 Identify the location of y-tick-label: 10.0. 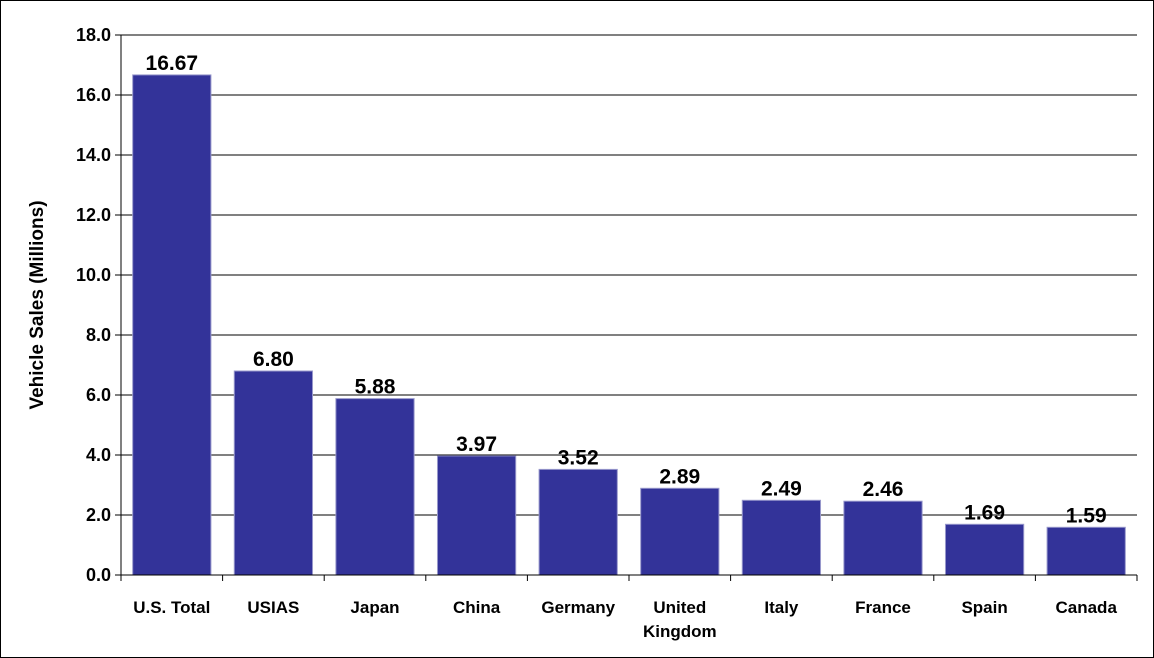
(93, 275).